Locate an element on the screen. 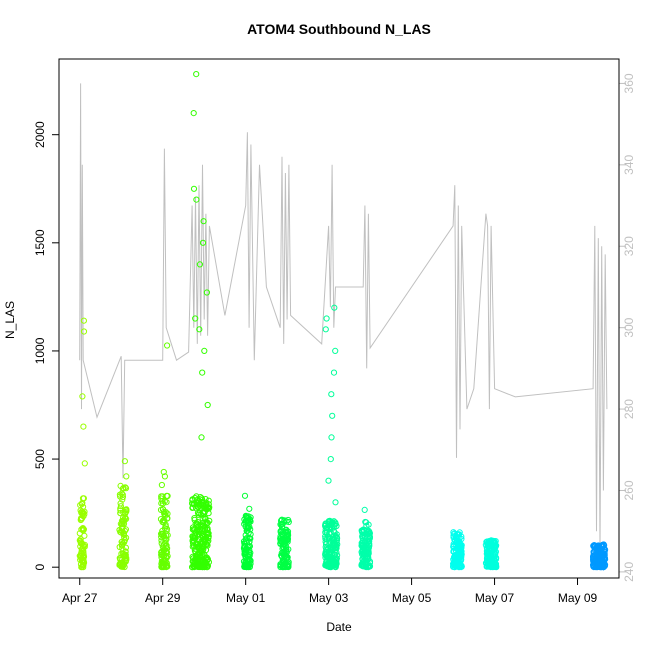 The height and width of the screenshot is (650, 650). y-tick-label: 1000 is located at coordinates (40, 350).